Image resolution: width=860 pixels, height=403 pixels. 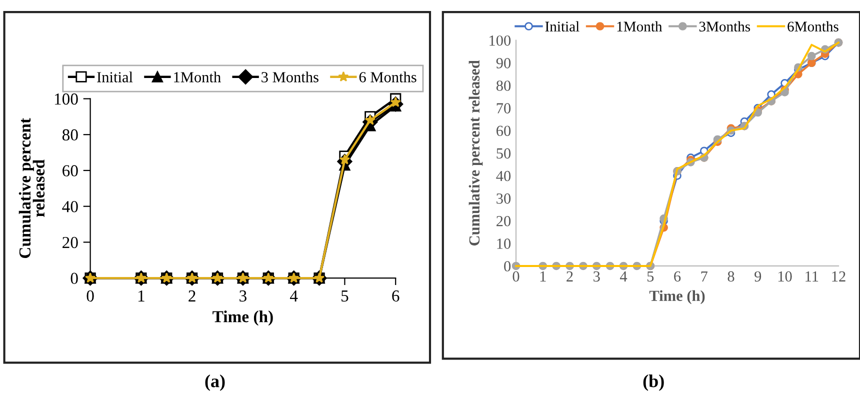 I want to click on legend-label: 3 Months, so click(x=290, y=77).